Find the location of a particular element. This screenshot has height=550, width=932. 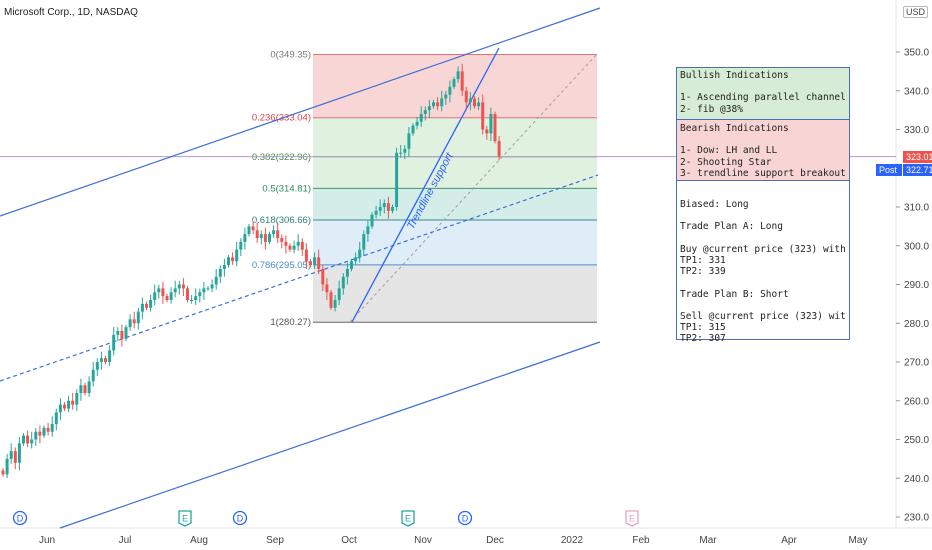

trendline-support is located at coordinates (425, 185).